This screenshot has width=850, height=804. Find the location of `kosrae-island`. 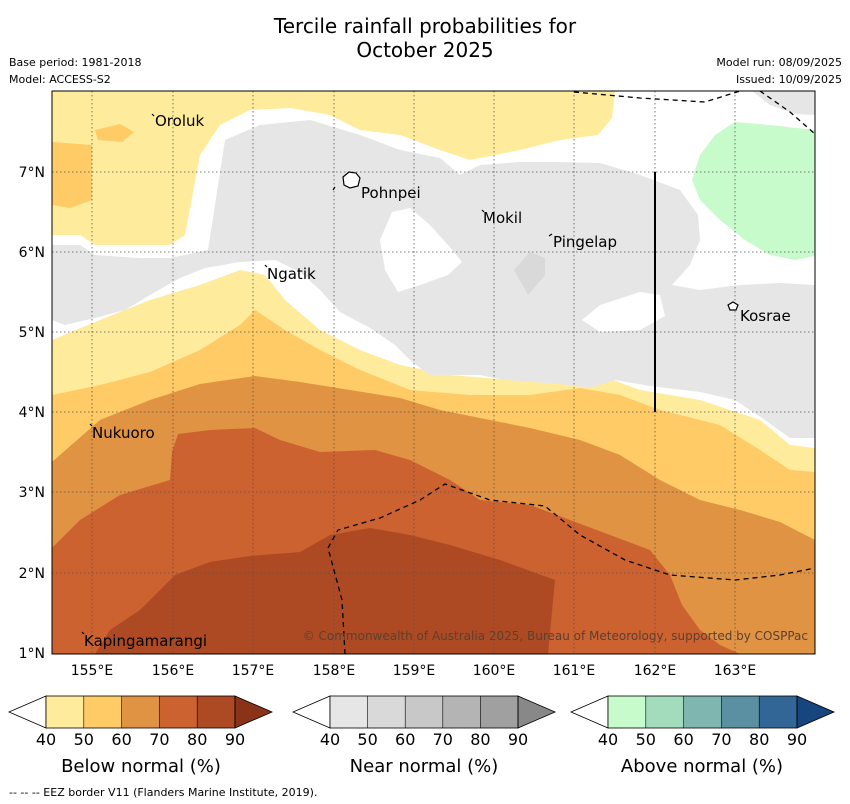

kosrae-island is located at coordinates (733, 306).